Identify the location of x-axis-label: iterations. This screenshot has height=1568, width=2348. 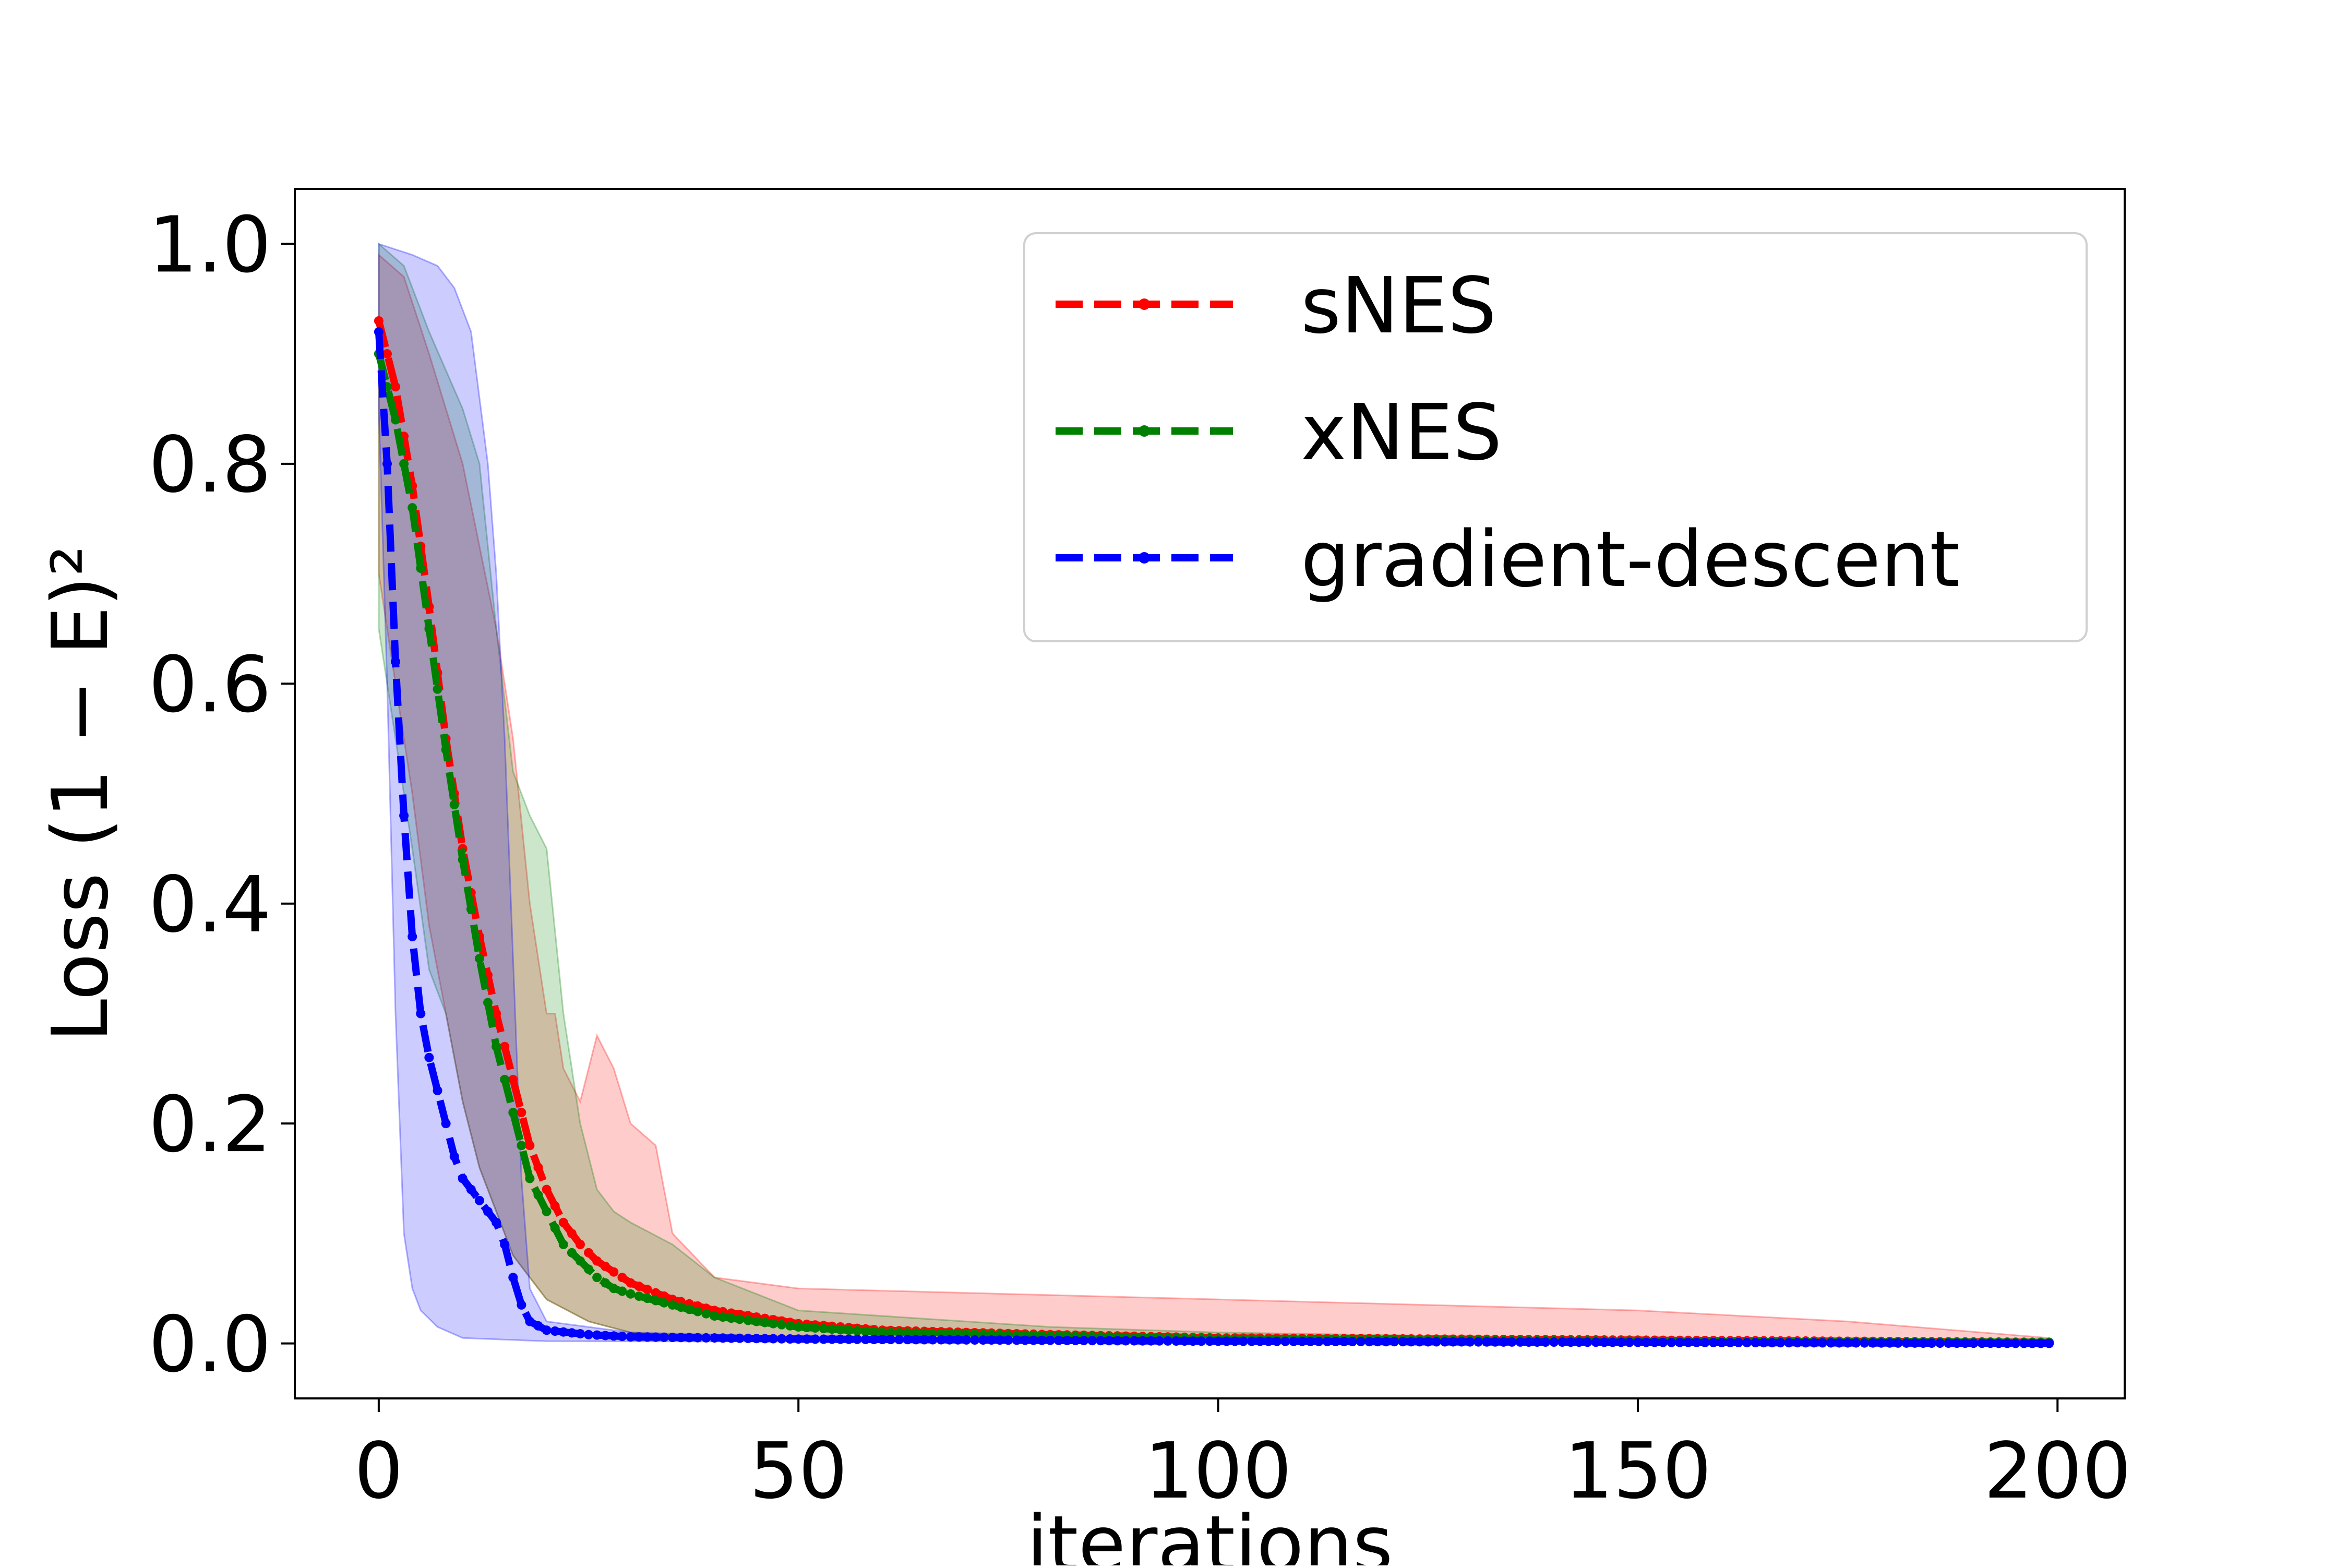
(1209, 1532).